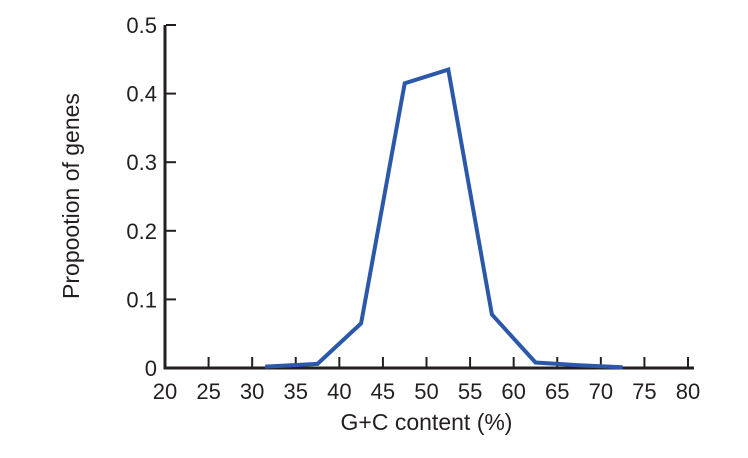 The image size is (748, 458). What do you see at coordinates (141, 299) in the screenshot?
I see `y-tick-label: 0.1` at bounding box center [141, 299].